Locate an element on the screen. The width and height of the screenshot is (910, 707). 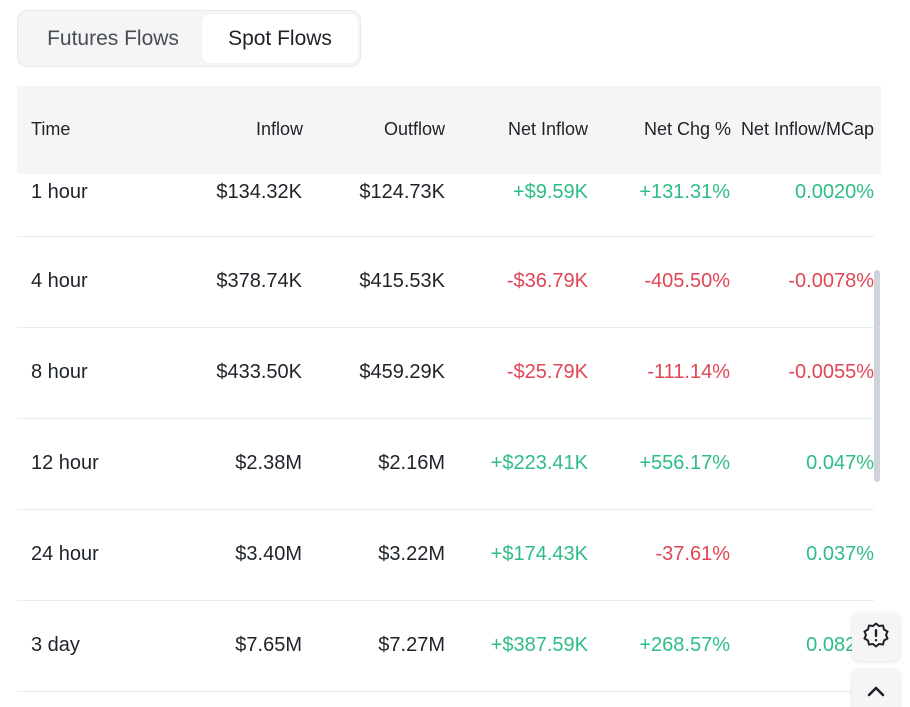
cell-outflow: $2.16M is located at coordinates (411, 463).